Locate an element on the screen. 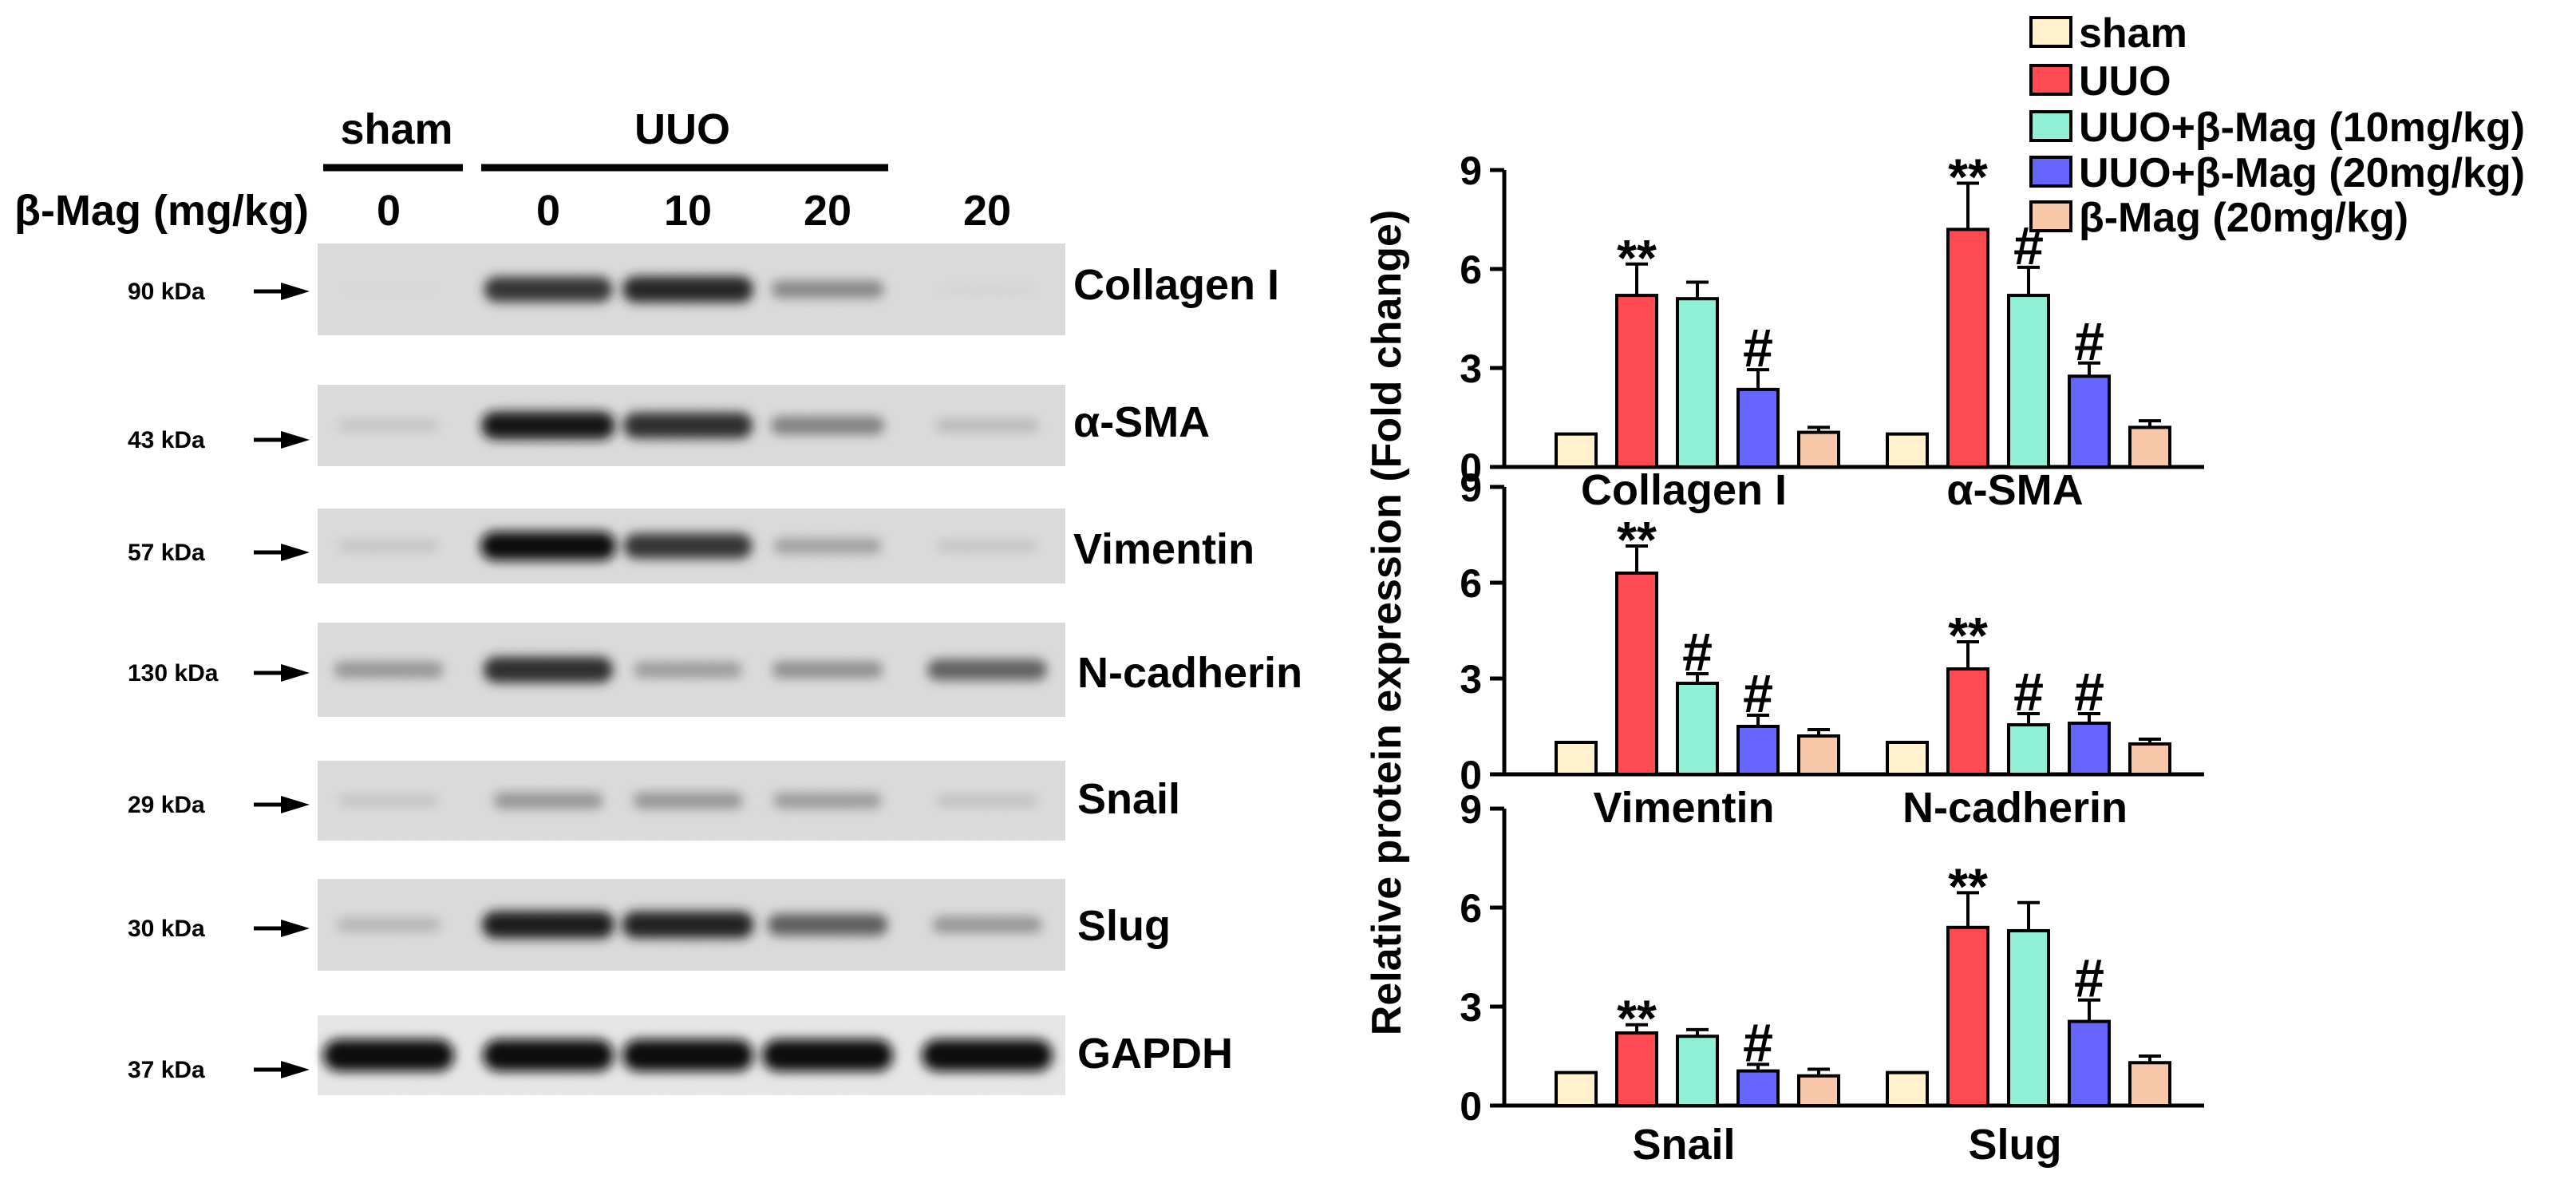  blot-row: 29 kDa Snail is located at coordinates (654, 801).